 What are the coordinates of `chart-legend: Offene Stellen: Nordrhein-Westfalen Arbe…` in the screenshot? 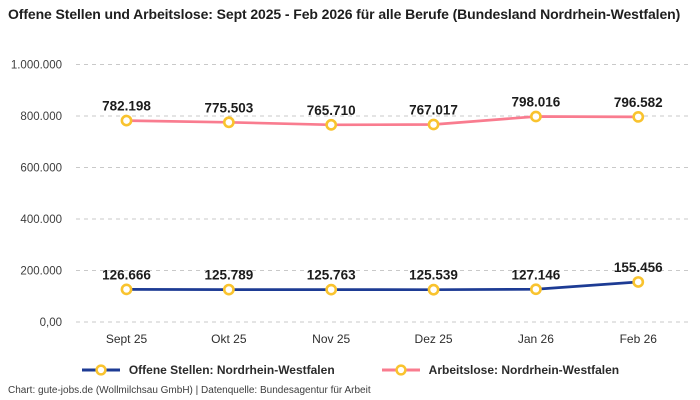 It's located at (350, 370).